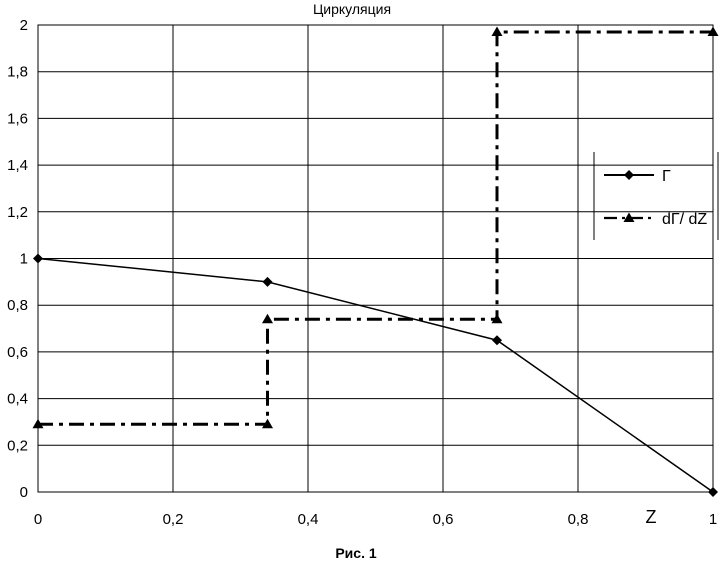 This screenshot has width=722, height=563. I want to click on y-tick-label: 1,8, so click(17, 72).